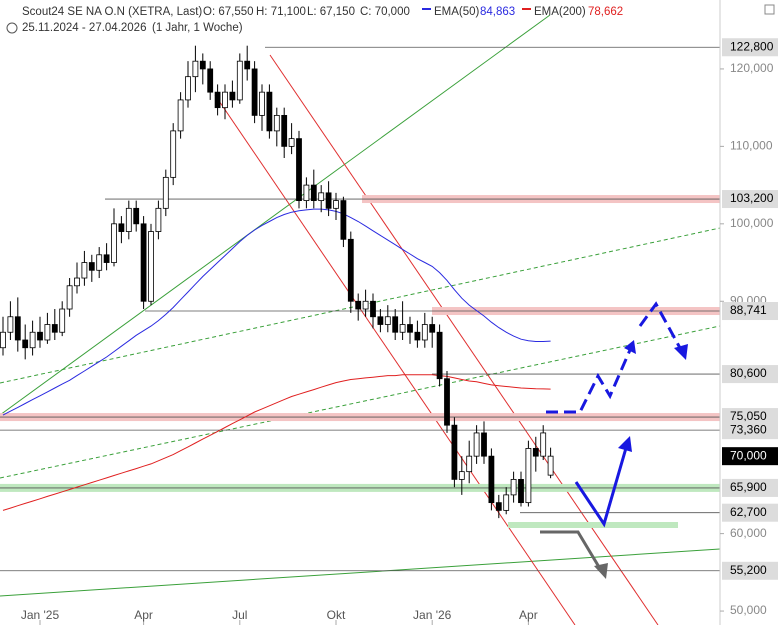 Image resolution: width=780 pixels, height=625 pixels. What do you see at coordinates (748, 512) in the screenshot?
I see `level-label: 62,700` at bounding box center [748, 512].